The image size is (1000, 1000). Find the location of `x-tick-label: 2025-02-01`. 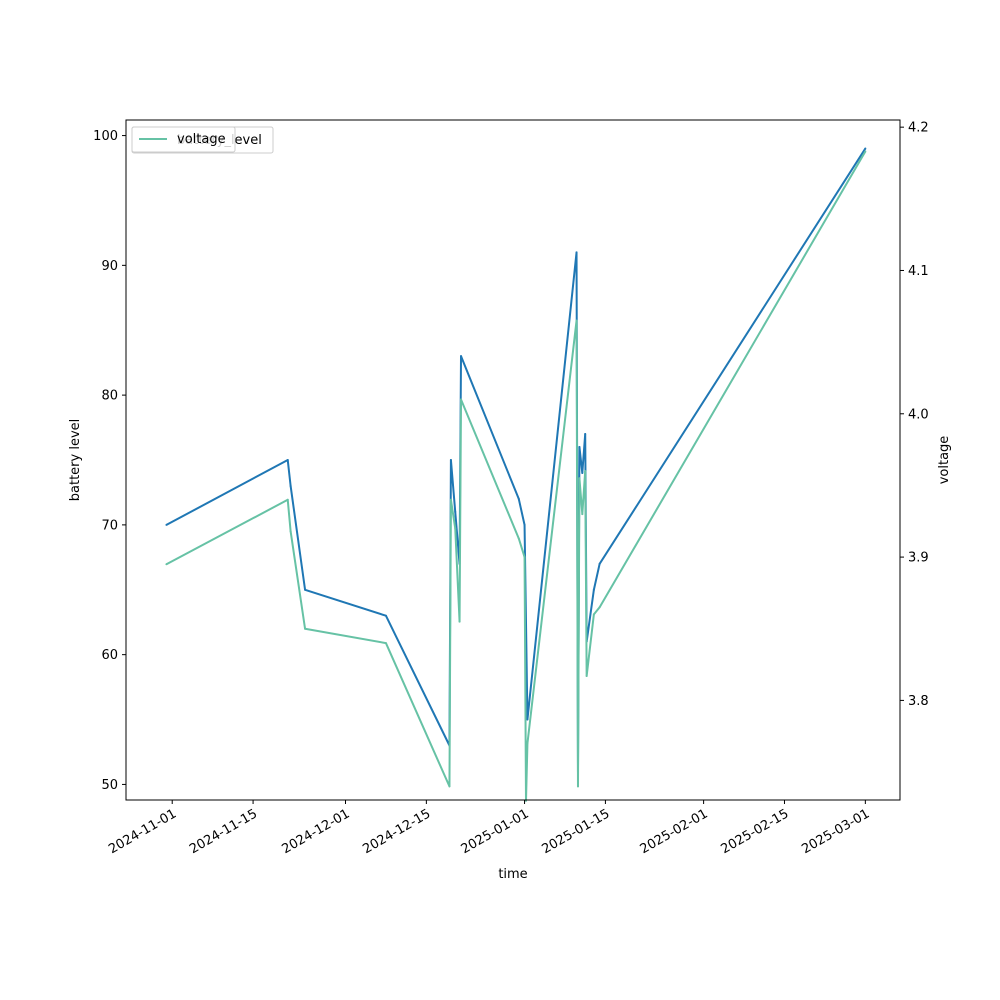

x-tick-label: 2025-02-01 is located at coordinates (674, 831).